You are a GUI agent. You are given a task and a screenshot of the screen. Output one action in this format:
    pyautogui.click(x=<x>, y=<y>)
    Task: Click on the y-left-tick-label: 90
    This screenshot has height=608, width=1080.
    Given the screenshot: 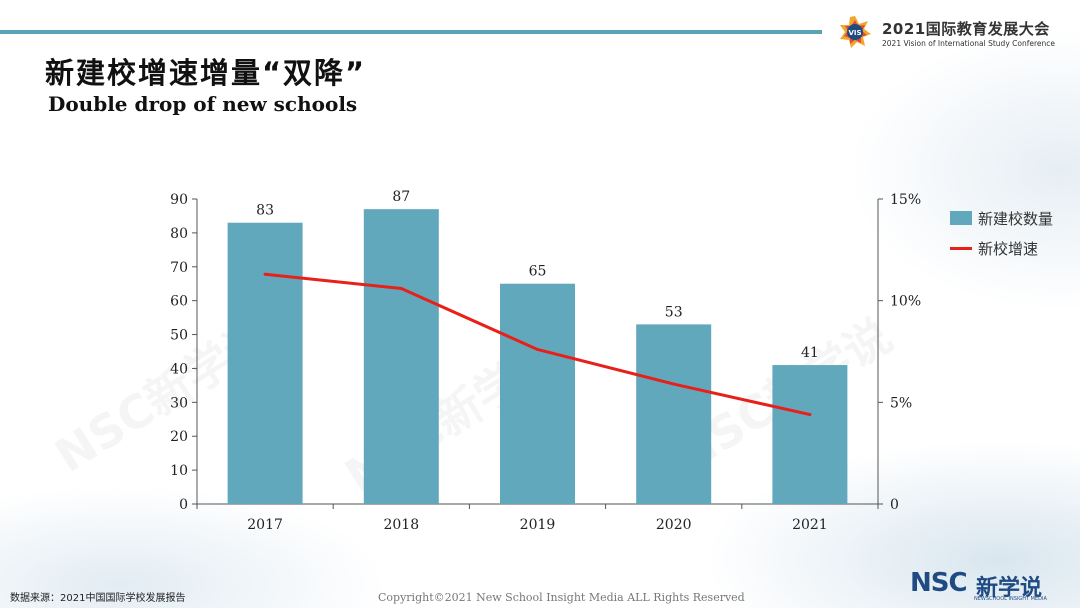 What is the action you would take?
    pyautogui.click(x=179, y=200)
    